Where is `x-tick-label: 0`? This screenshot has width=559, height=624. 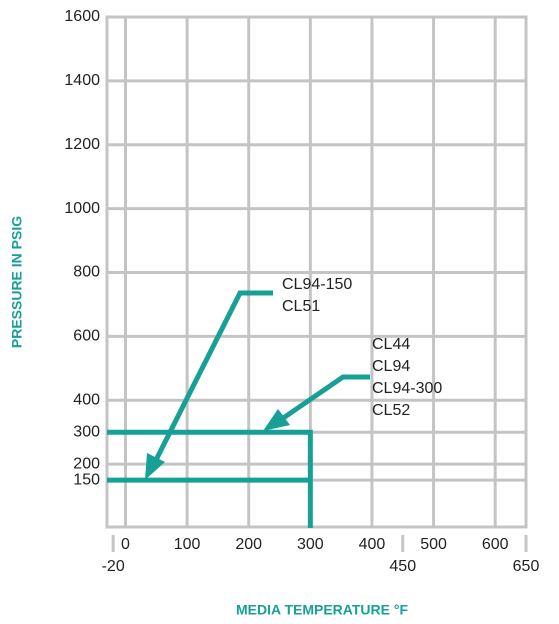 x-tick-label: 0 is located at coordinates (125, 544).